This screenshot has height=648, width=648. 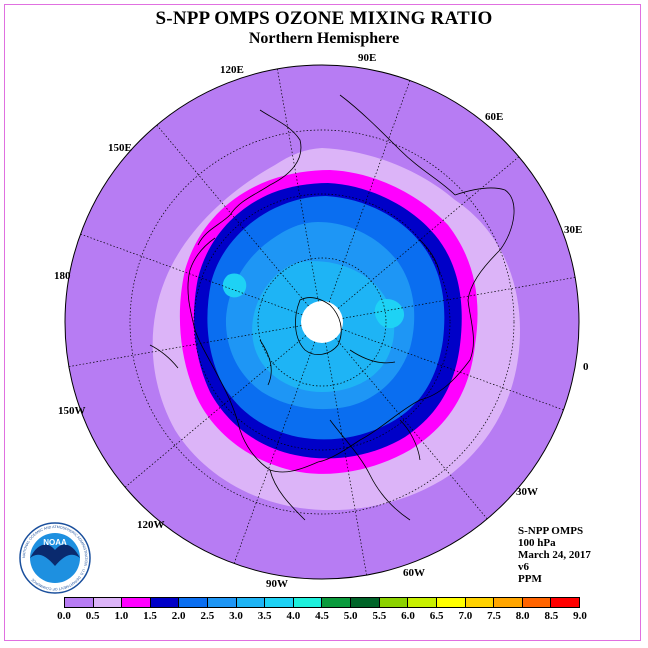 What do you see at coordinates (494, 616) in the screenshot?
I see `colorbar-tick-label: 7.5` at bounding box center [494, 616].